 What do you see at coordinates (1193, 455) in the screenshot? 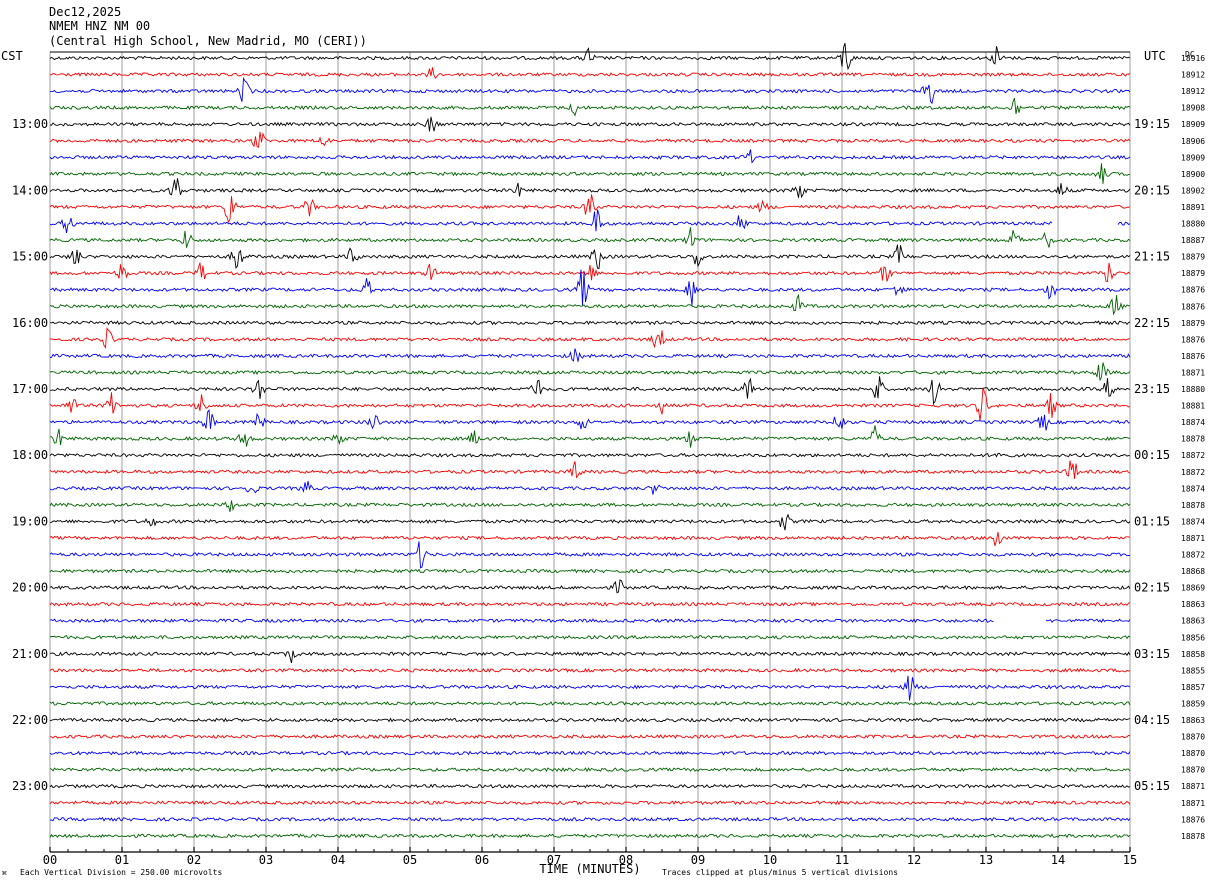
I see `dc-offset-24: 18872` at bounding box center [1193, 455].